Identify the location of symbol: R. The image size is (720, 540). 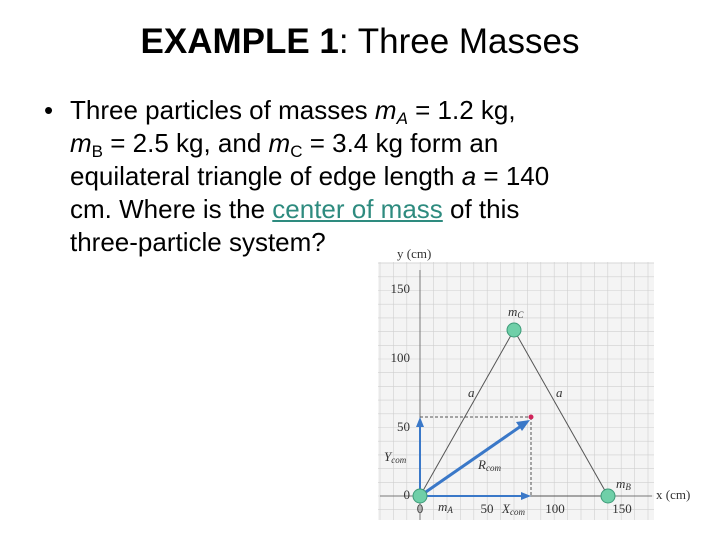
(481, 464).